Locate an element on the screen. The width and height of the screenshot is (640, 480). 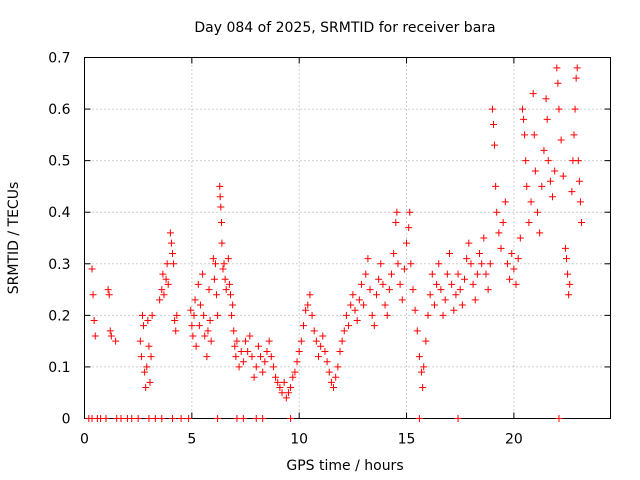
y-axis-label: SRMTID / TECUs is located at coordinates (14, 238).